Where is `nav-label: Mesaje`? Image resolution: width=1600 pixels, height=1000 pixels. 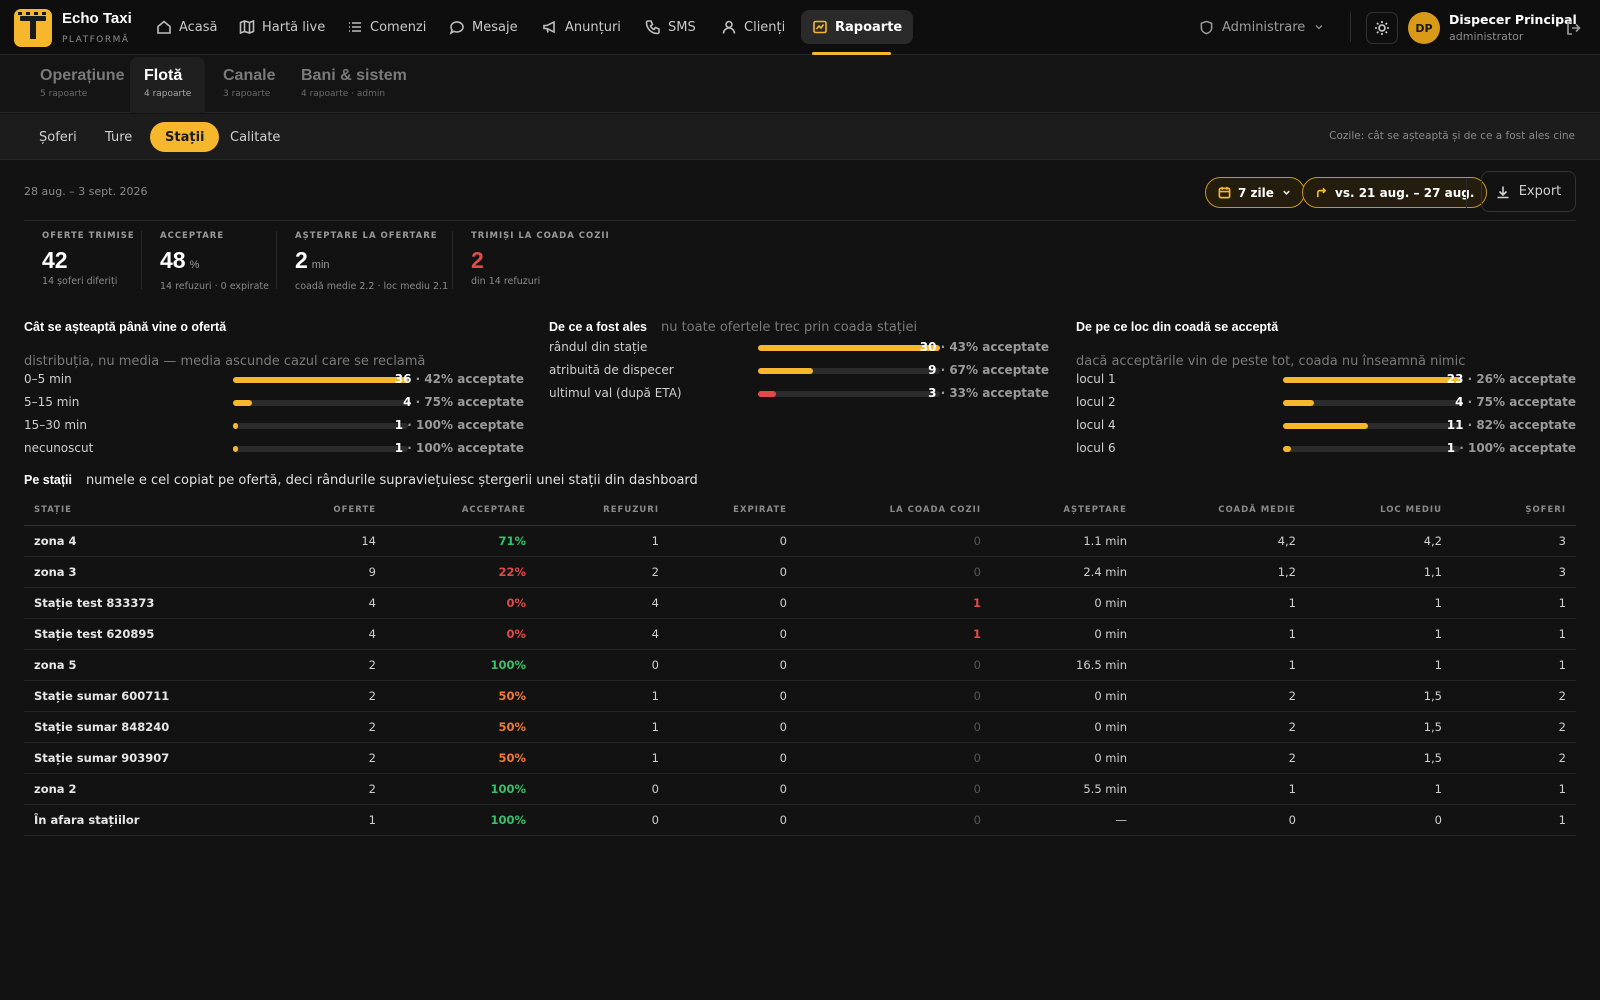 nav-label: Mesaje is located at coordinates (495, 27).